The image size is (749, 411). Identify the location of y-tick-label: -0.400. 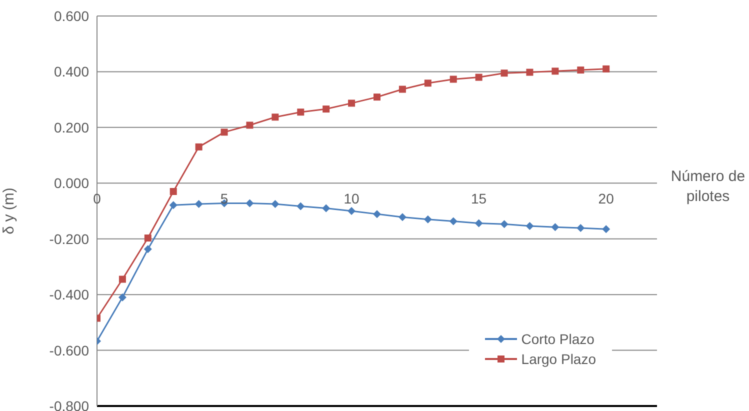
(69, 294).